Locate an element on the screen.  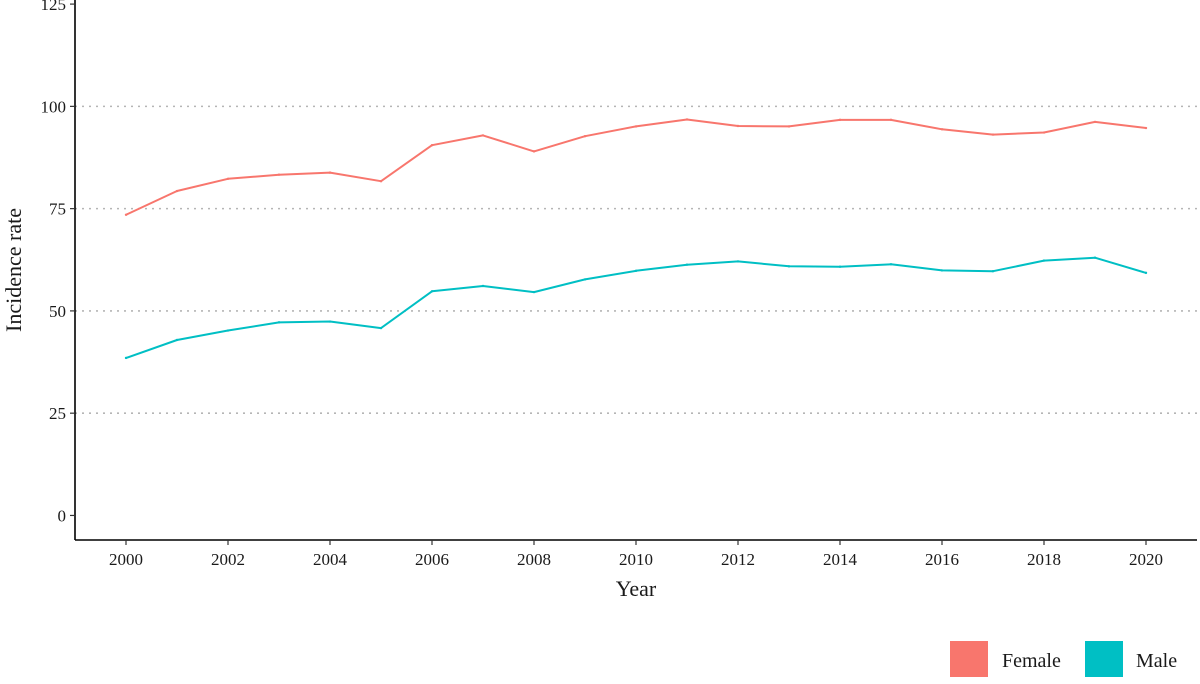
y-axis-title: Incidence rate is located at coordinates (13, 270).